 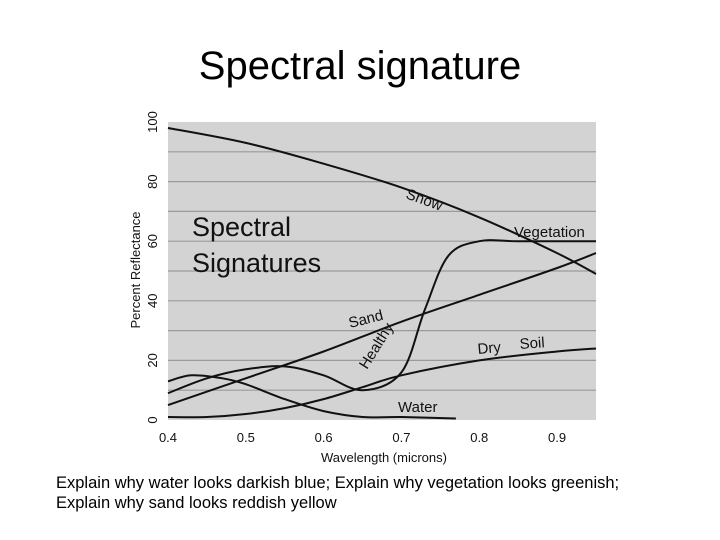 What do you see at coordinates (246, 437) in the screenshot?
I see `x-tick-label: 0.5` at bounding box center [246, 437].